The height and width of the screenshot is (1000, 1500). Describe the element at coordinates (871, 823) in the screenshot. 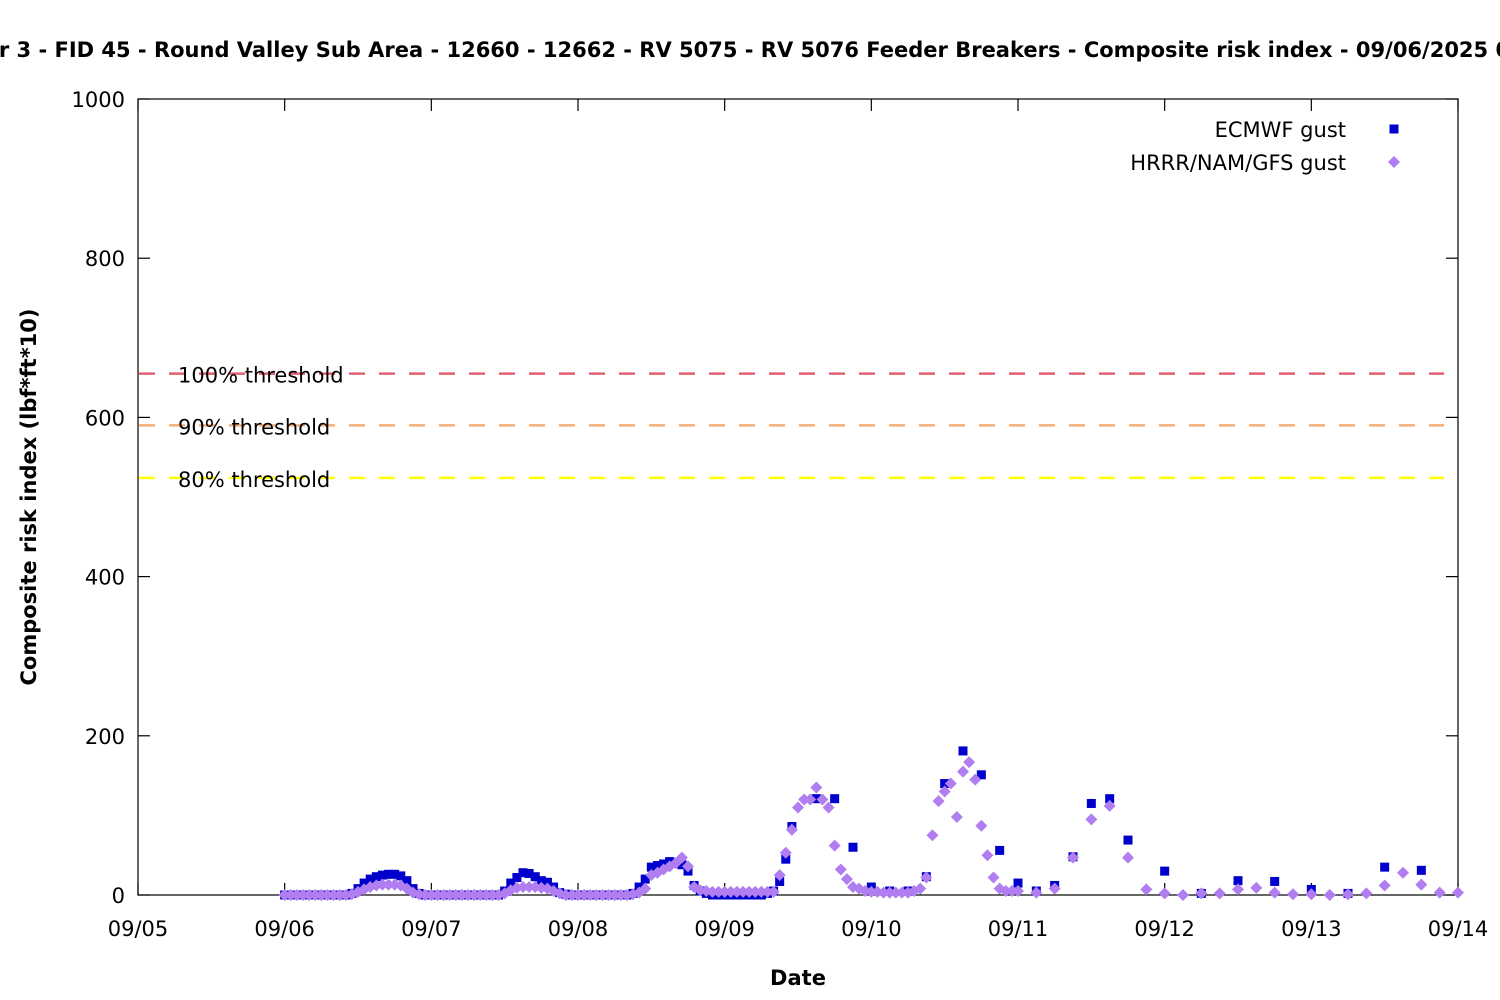

I see `data-series` at that location.